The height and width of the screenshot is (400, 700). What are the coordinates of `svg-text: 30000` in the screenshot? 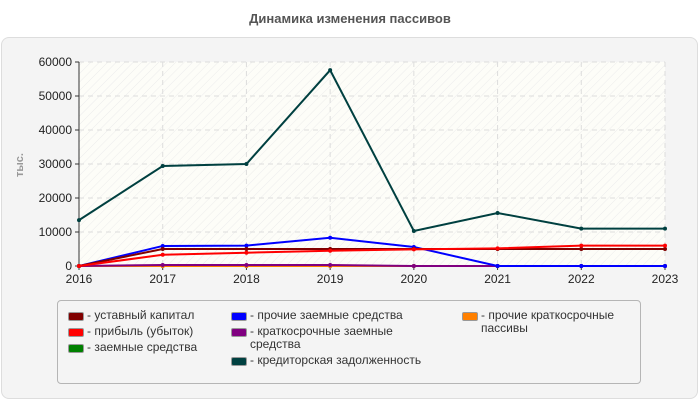 It's located at (56, 164).